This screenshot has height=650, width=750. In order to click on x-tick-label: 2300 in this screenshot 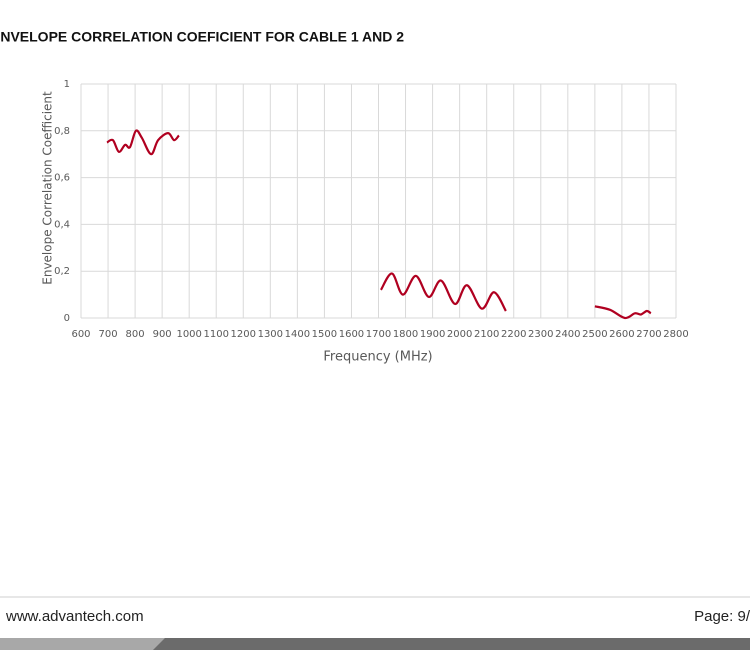, I will do `click(540, 334)`.